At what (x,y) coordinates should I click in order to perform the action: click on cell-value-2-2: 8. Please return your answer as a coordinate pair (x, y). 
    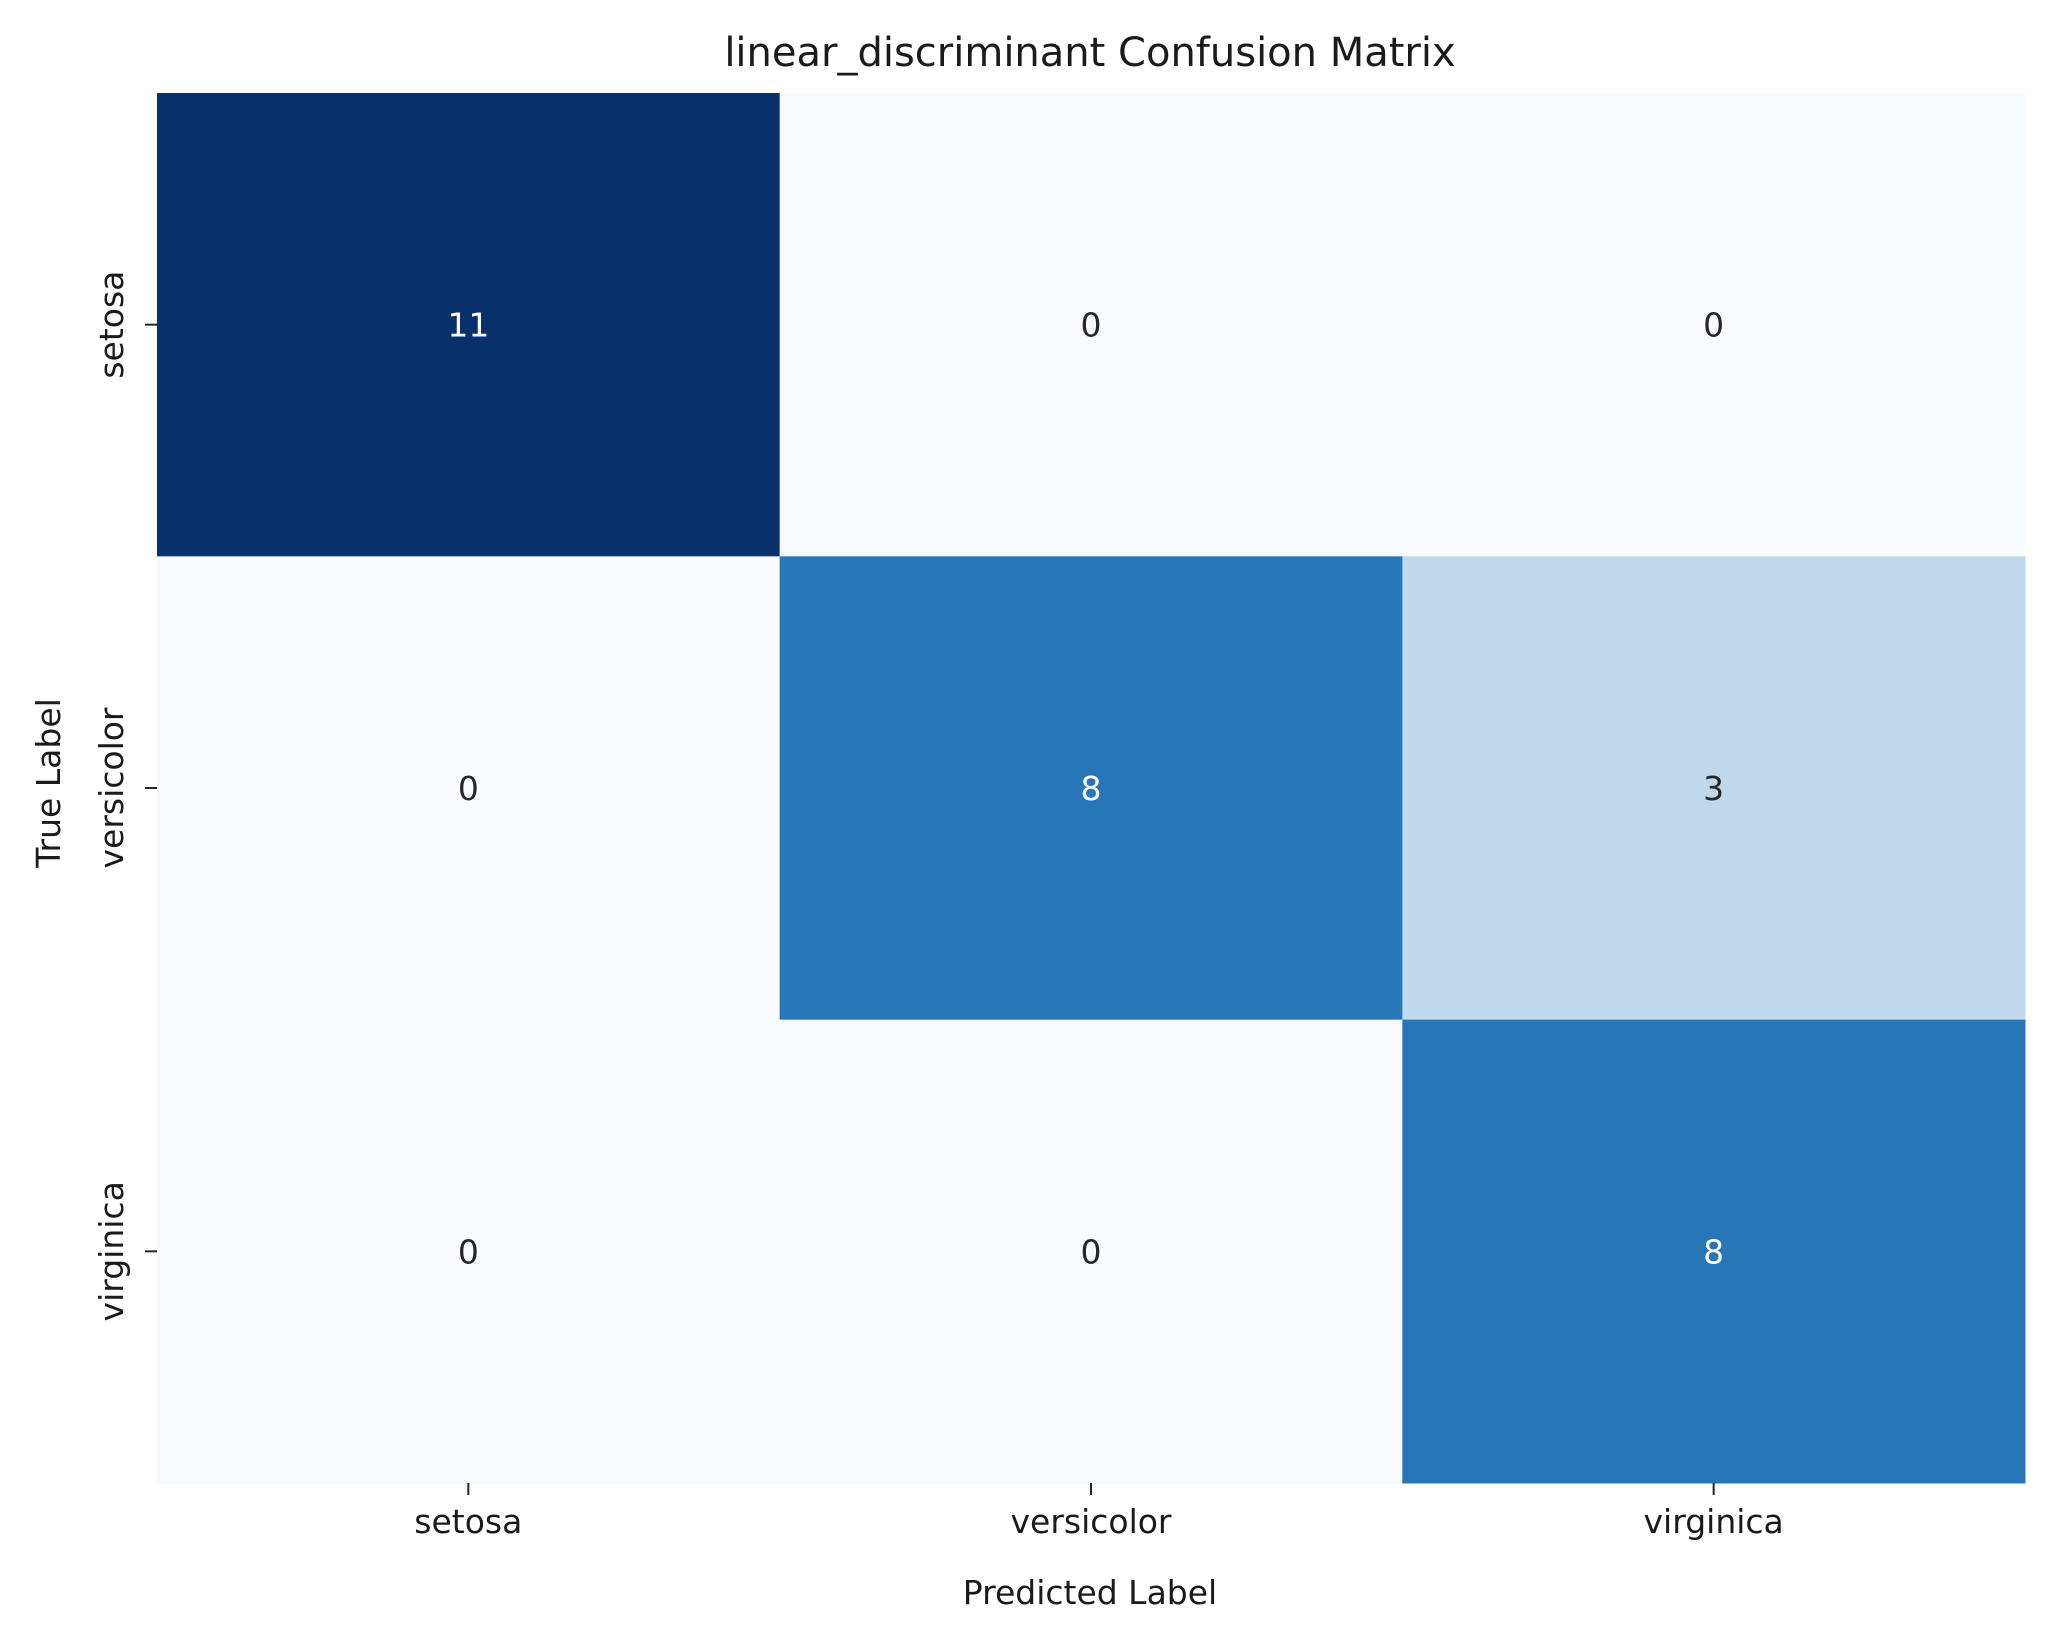
    Looking at the image, I should click on (1713, 1251).